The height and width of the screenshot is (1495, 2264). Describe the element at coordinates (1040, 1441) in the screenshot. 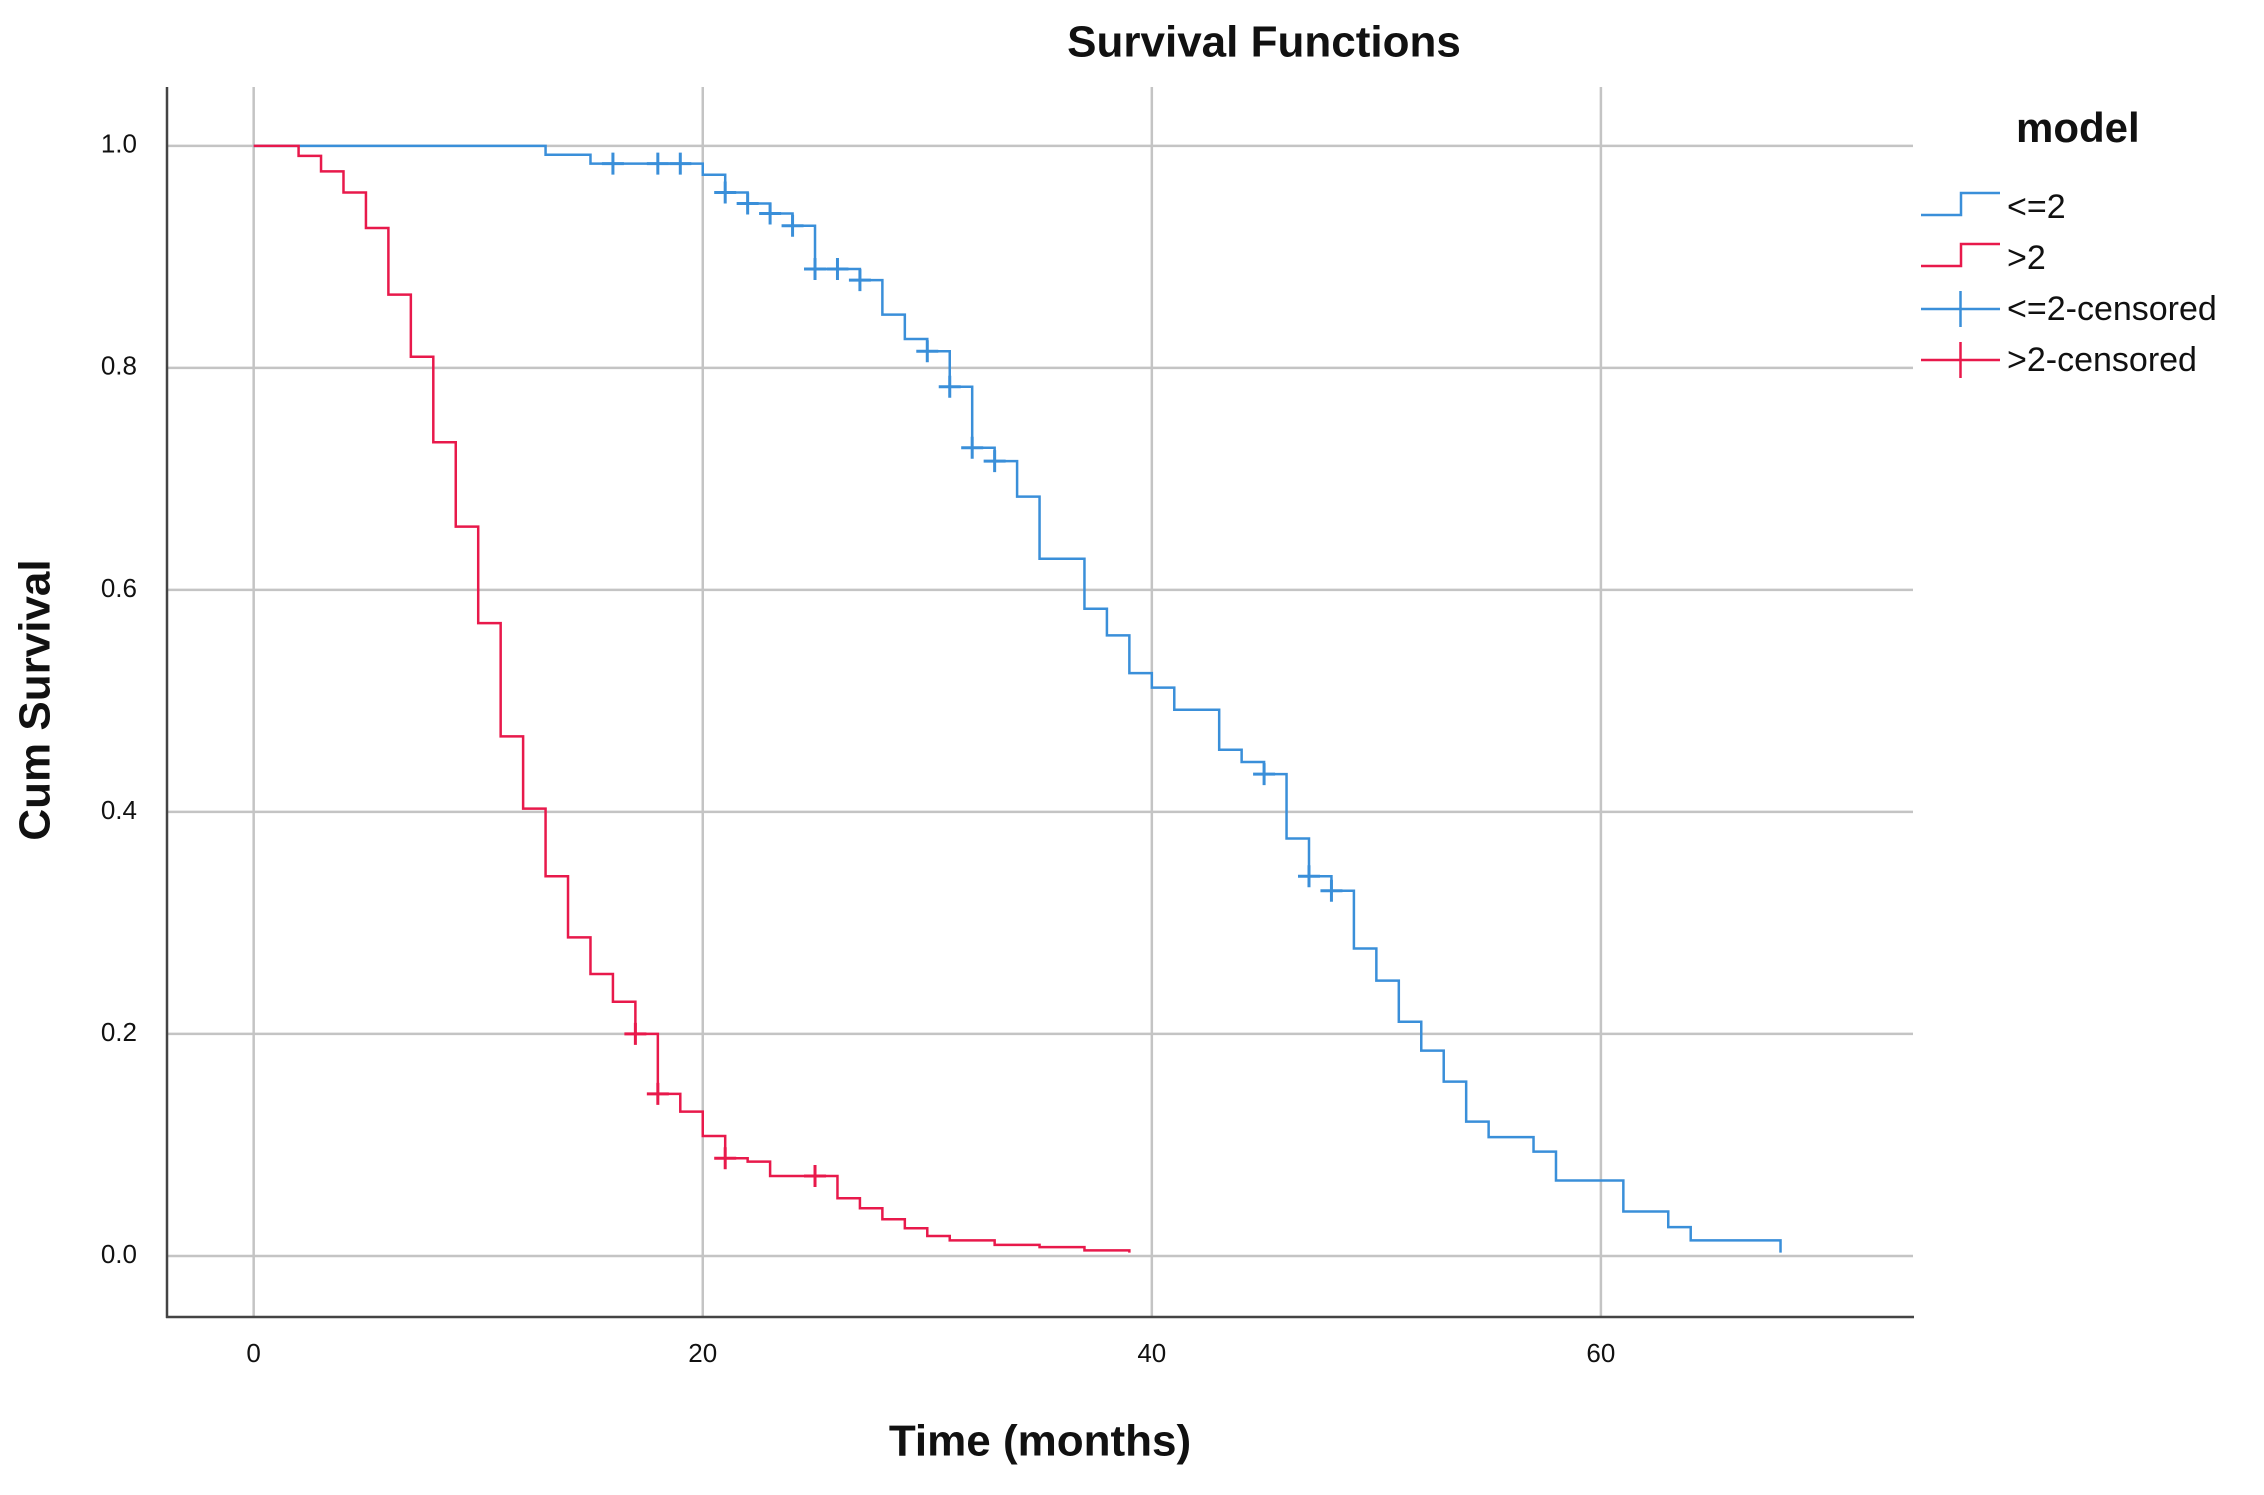

I see `x-axis-title: Time (months)` at that location.